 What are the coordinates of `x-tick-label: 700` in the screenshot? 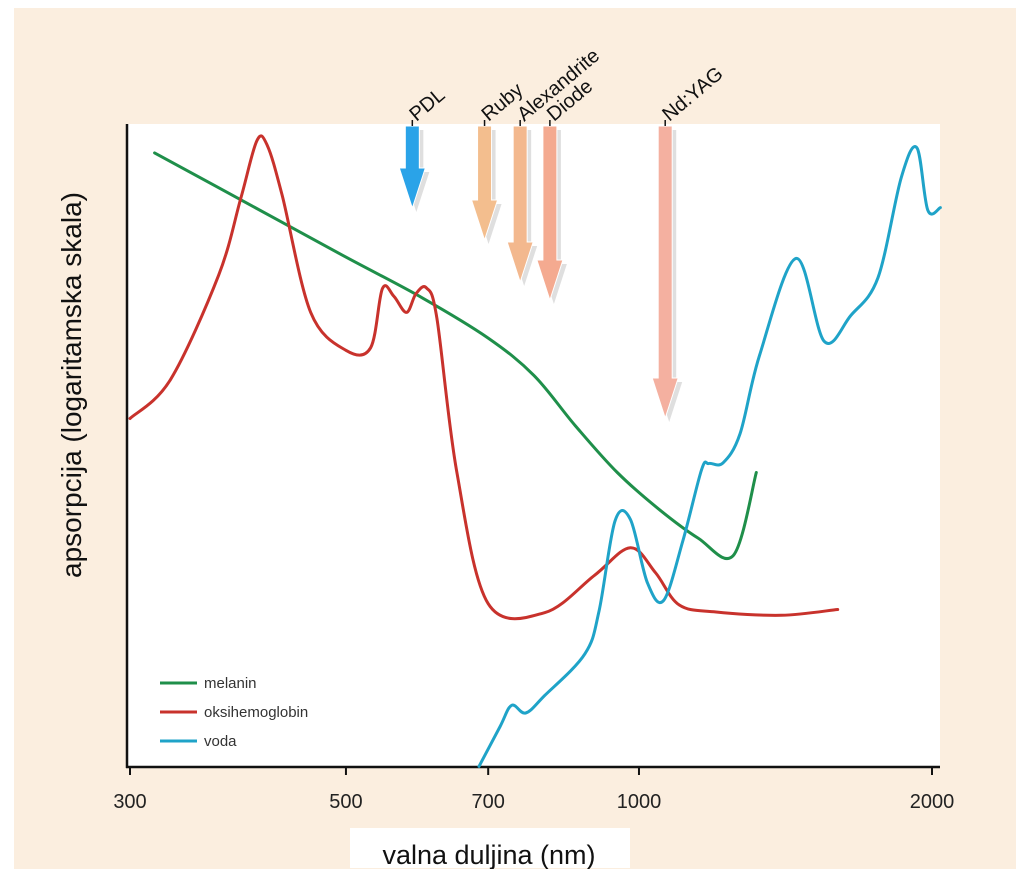 It's located at (488, 802).